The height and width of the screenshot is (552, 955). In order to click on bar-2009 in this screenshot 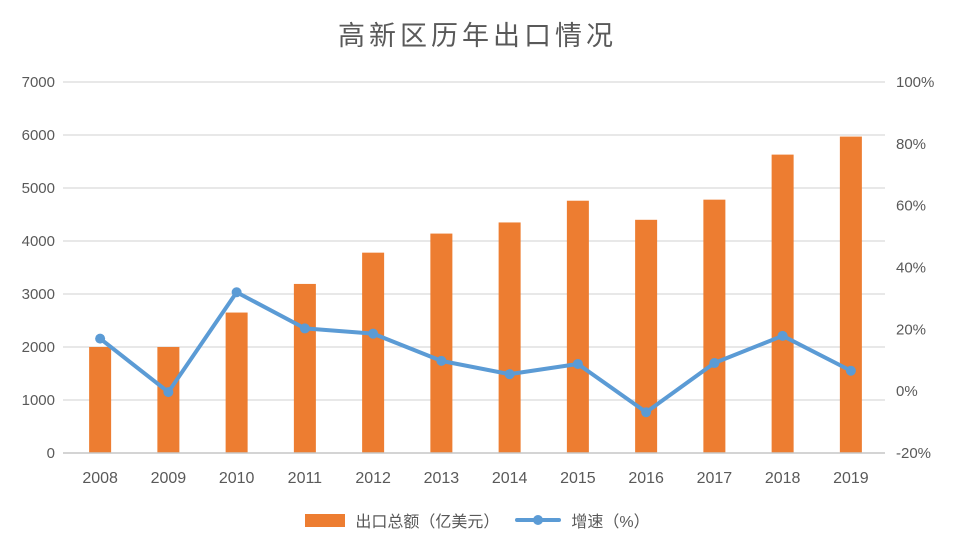, I will do `click(168, 400)`.